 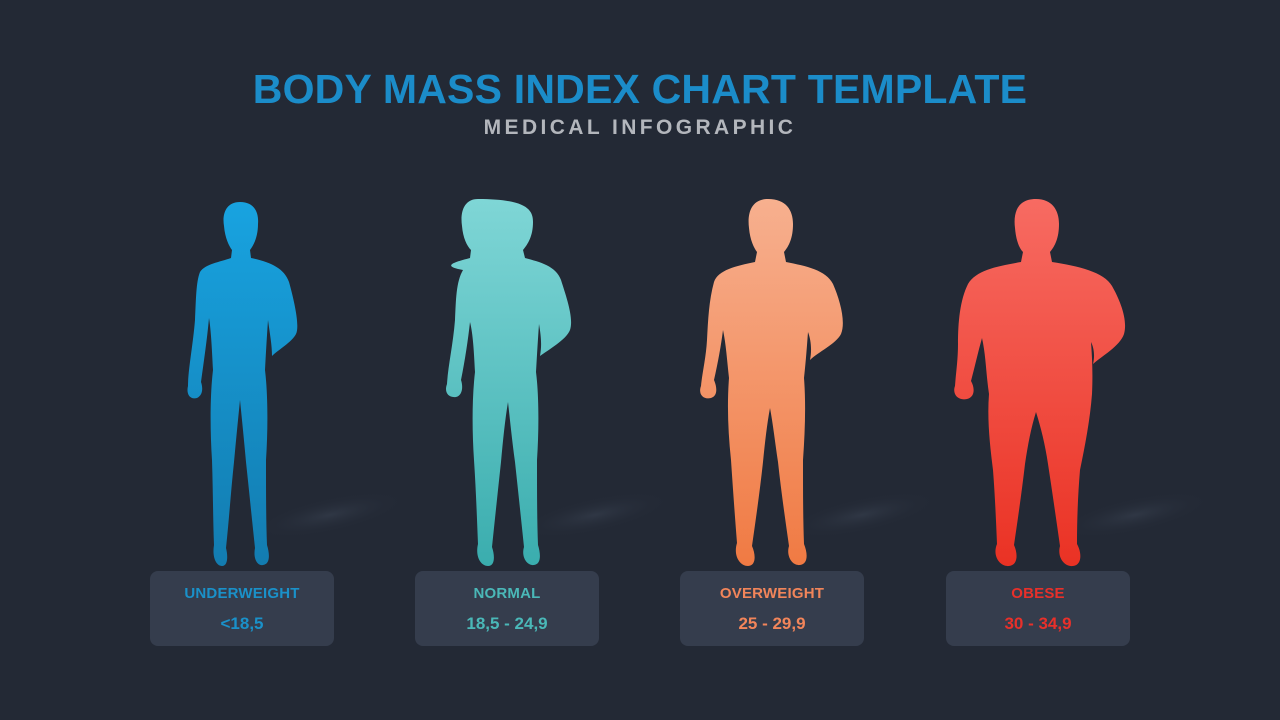 What do you see at coordinates (640, 89) in the screenshot?
I see `page-title: BODY MASS INDEX CHART TEMPLATE` at bounding box center [640, 89].